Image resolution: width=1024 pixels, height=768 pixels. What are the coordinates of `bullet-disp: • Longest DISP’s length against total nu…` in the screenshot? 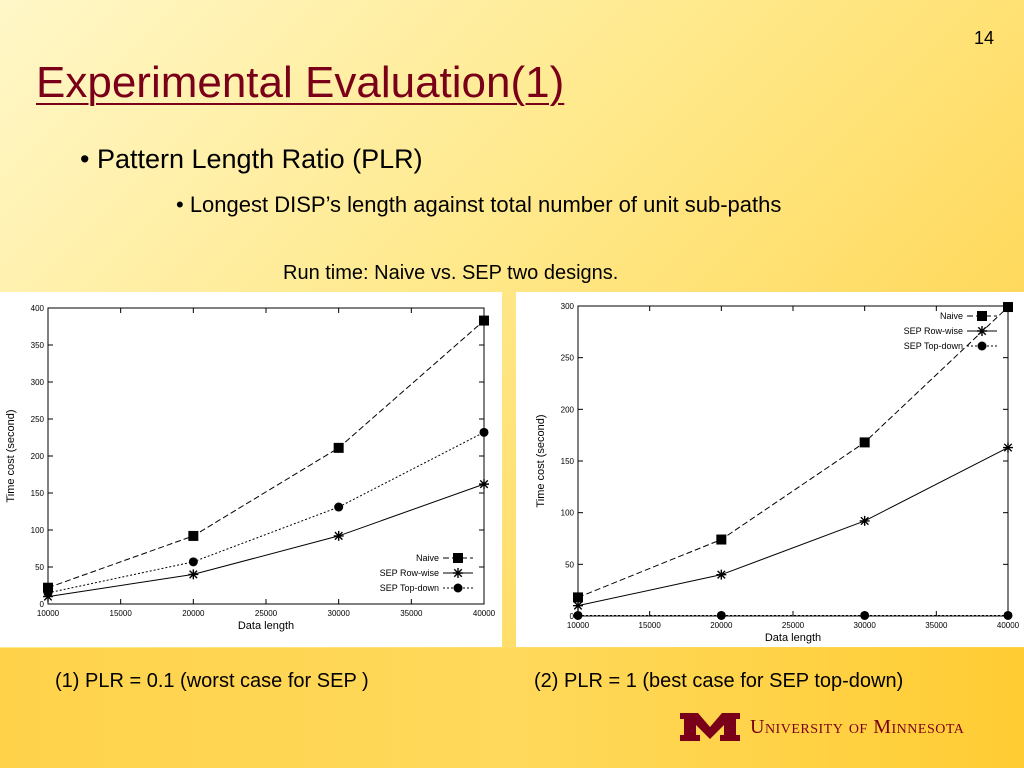 It's located at (479, 204).